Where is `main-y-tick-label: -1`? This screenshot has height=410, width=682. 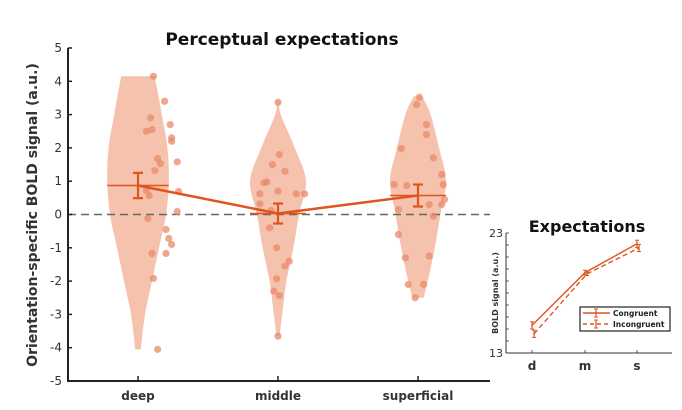
main-y-tick-label: -1 is located at coordinates (56, 248).